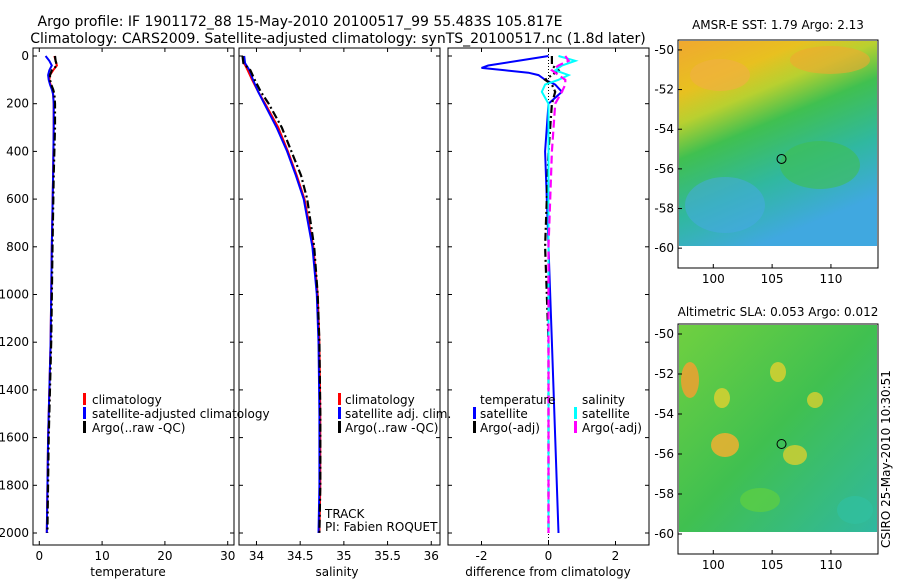  Describe the element at coordinates (127, 572) in the screenshot. I see `temperature-xlabel: temperature` at that location.